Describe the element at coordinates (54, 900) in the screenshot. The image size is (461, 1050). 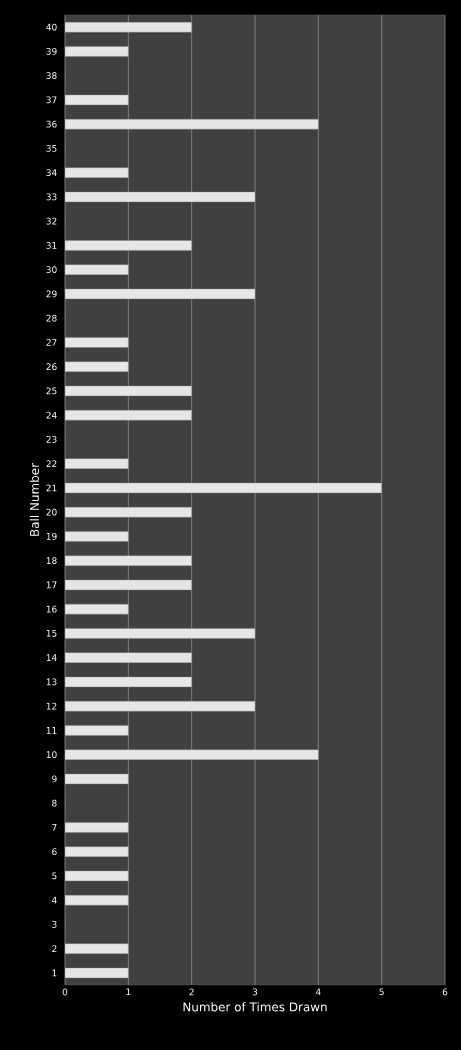
I see `y-tick-label: 4` at that location.